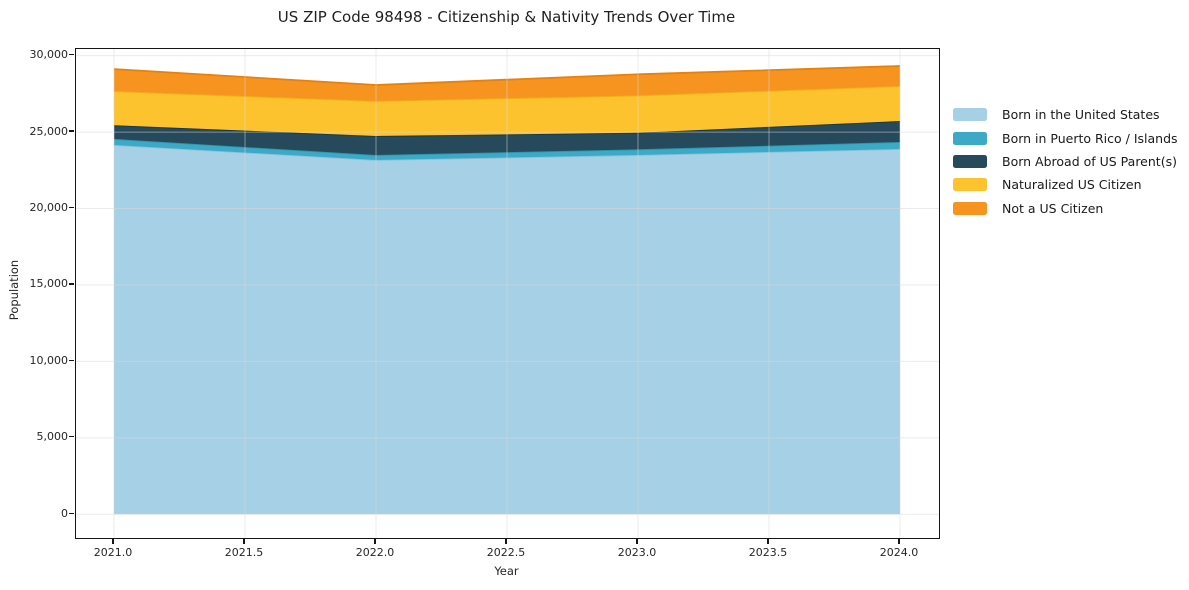  I want to click on legend-item-2: Born Abroad of US Parent(s), so click(1065, 161).